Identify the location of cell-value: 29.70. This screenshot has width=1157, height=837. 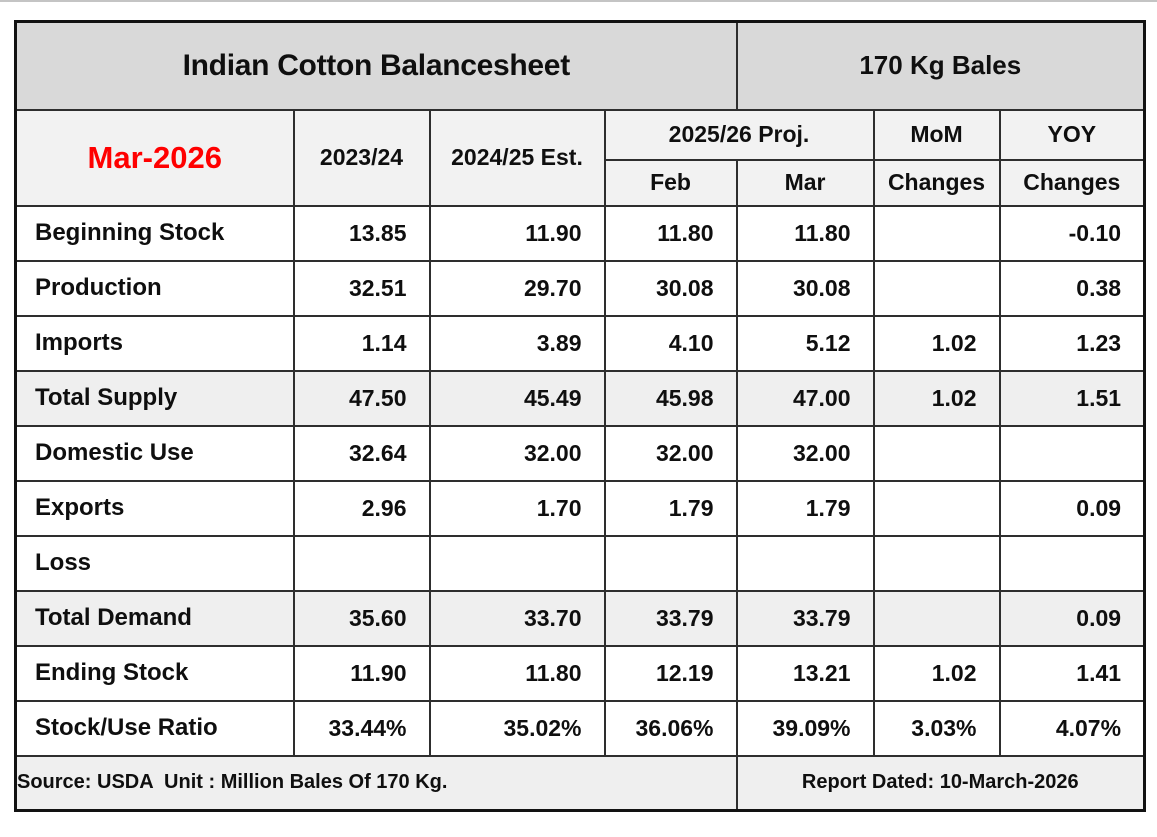
(517, 288).